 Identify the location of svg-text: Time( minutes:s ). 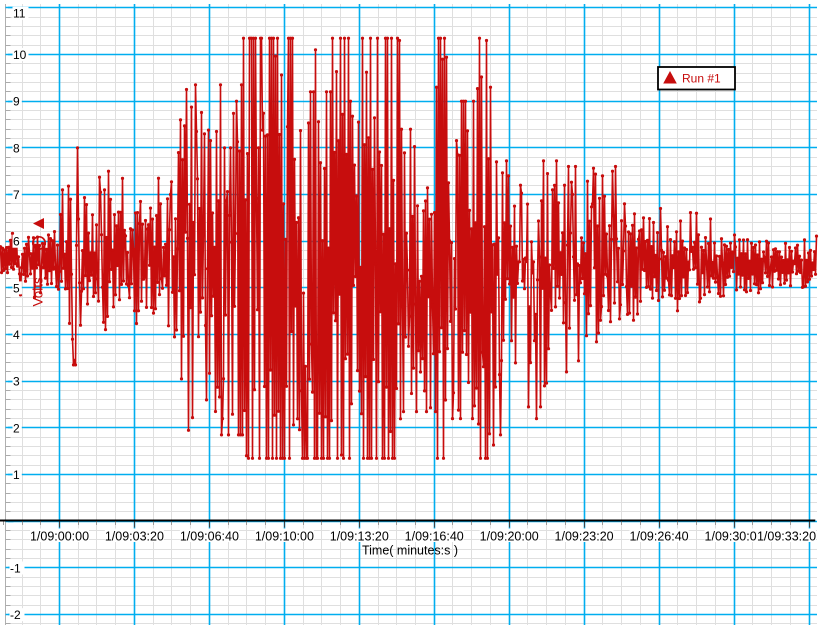
(410, 551).